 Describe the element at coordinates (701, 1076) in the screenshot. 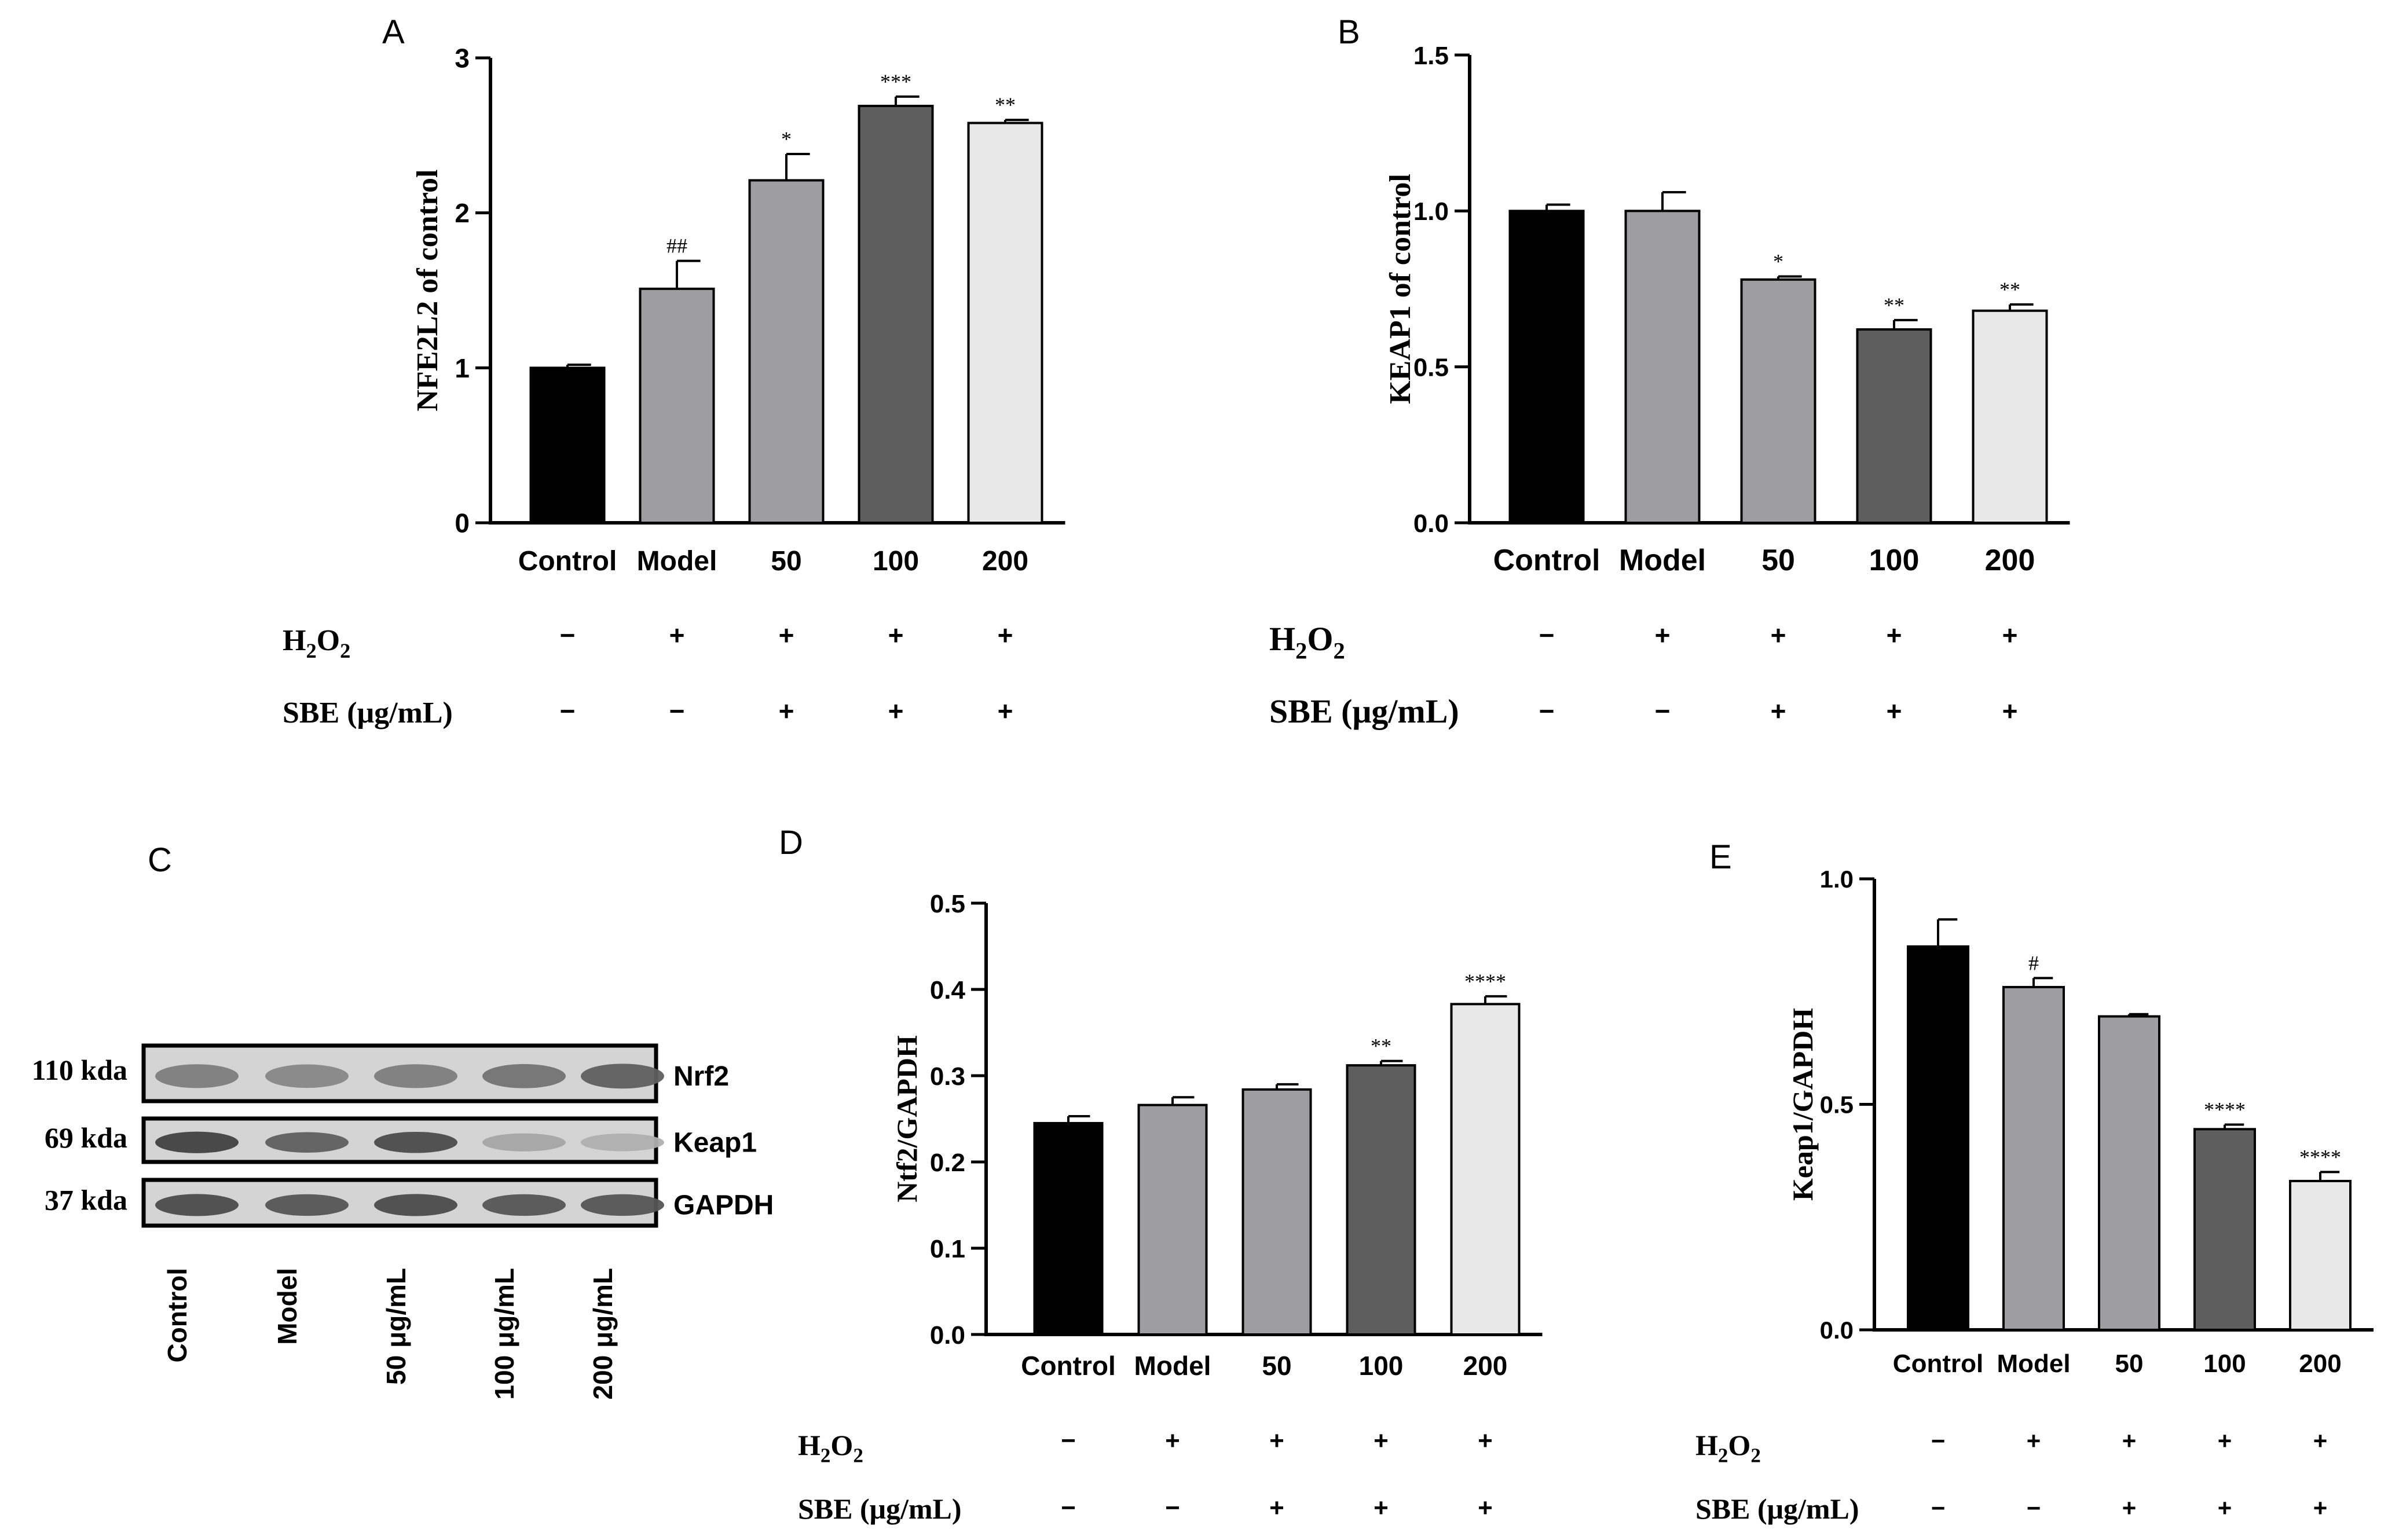

I see `blot-protein-label: Nrf2` at that location.